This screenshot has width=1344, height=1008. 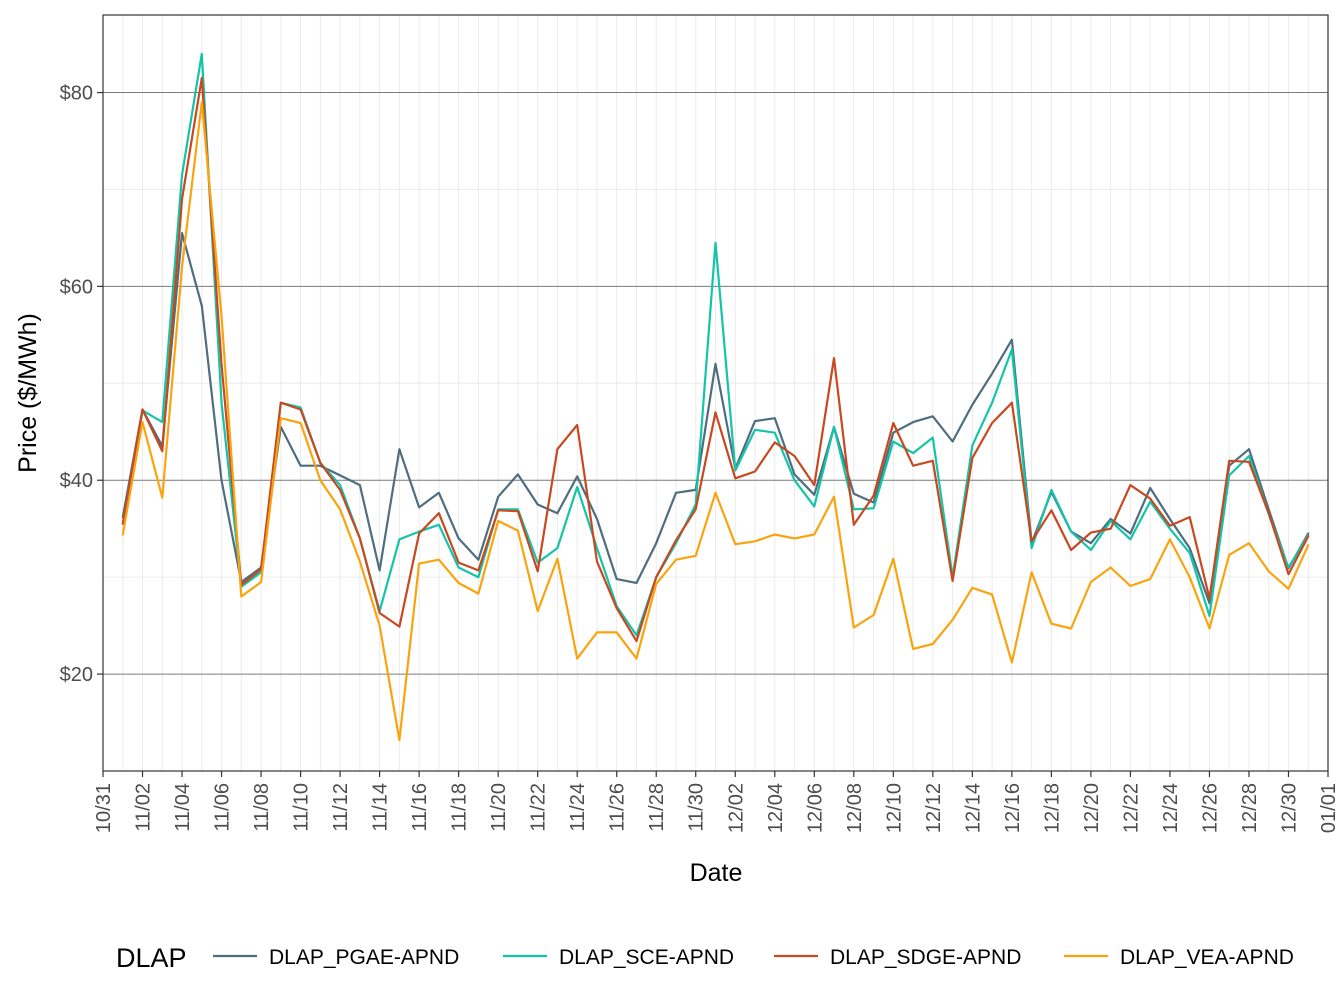 I want to click on x-tick-label: 12/28, so click(x=1250, y=808).